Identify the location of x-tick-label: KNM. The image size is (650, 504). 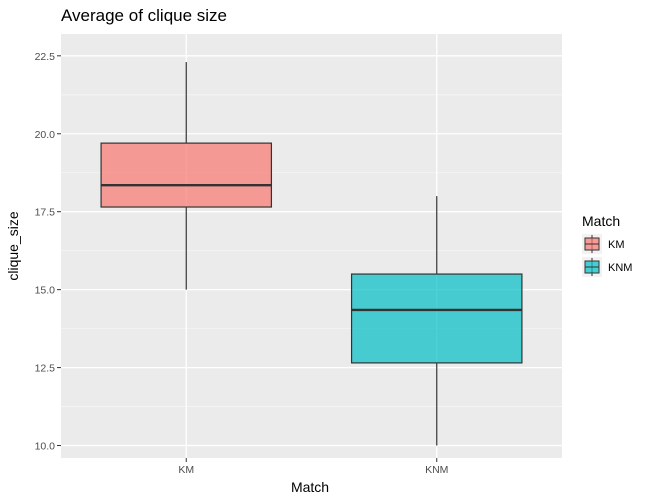
(436, 470).